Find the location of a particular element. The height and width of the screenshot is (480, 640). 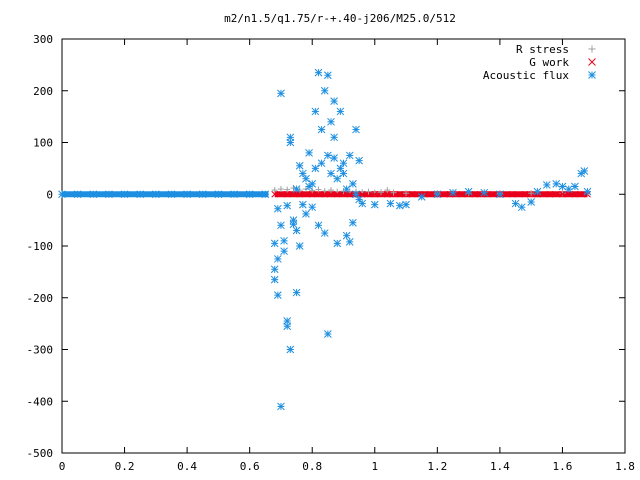

x-tick-label: 1.4 is located at coordinates (500, 466).